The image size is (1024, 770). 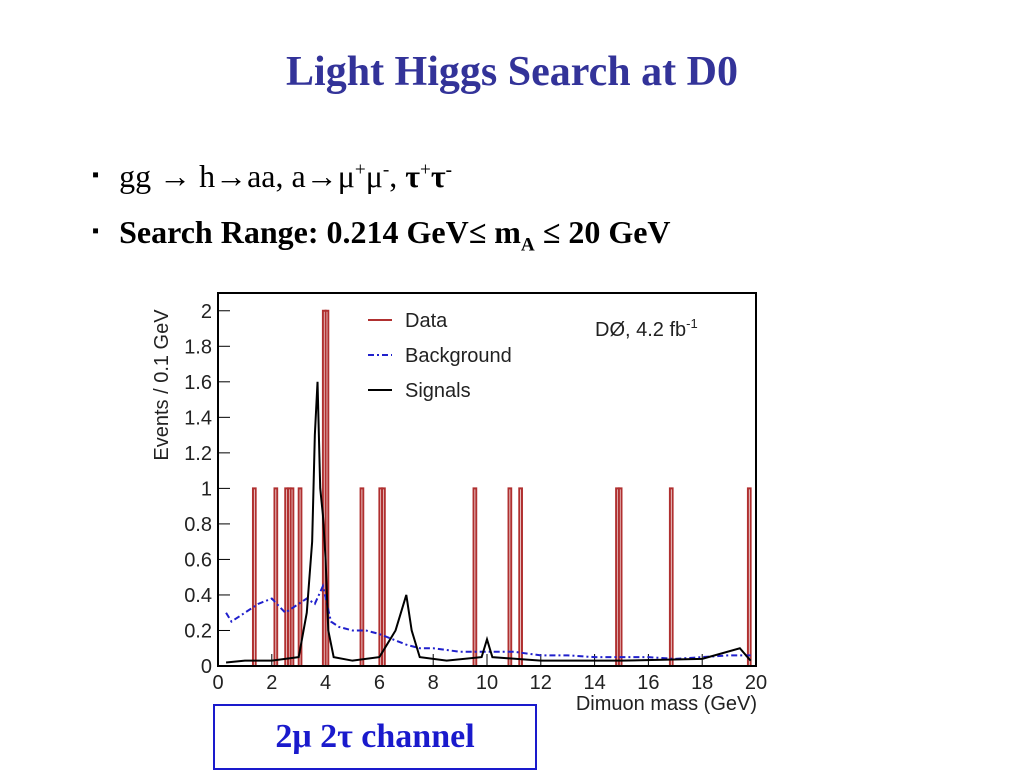 I want to click on legend-label: Data, so click(x=426, y=321).